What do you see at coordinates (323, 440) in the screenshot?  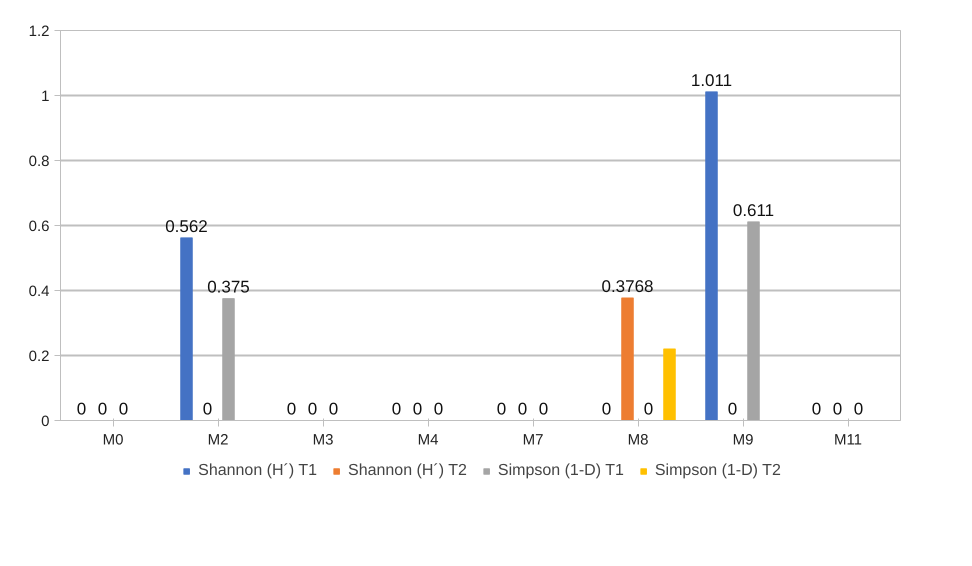 I see `x-tick-label: M3` at bounding box center [323, 440].